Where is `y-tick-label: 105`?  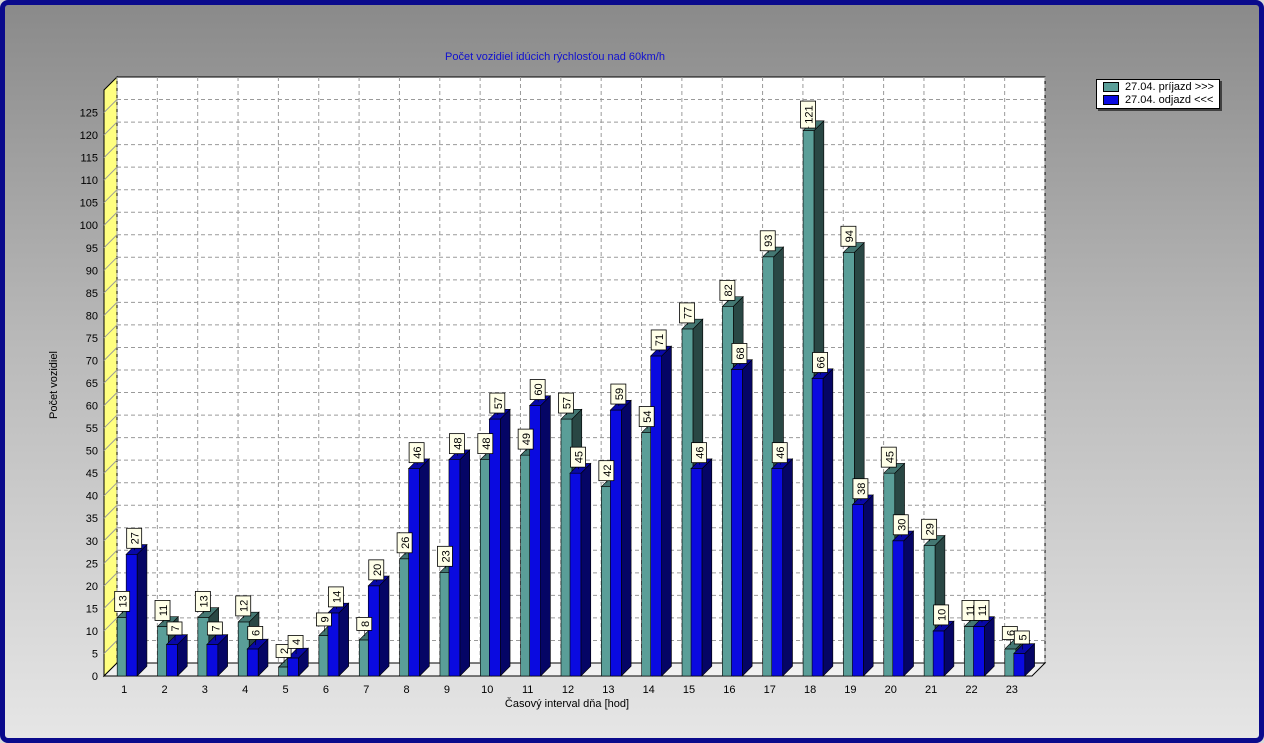 y-tick-label: 105 is located at coordinates (89, 204).